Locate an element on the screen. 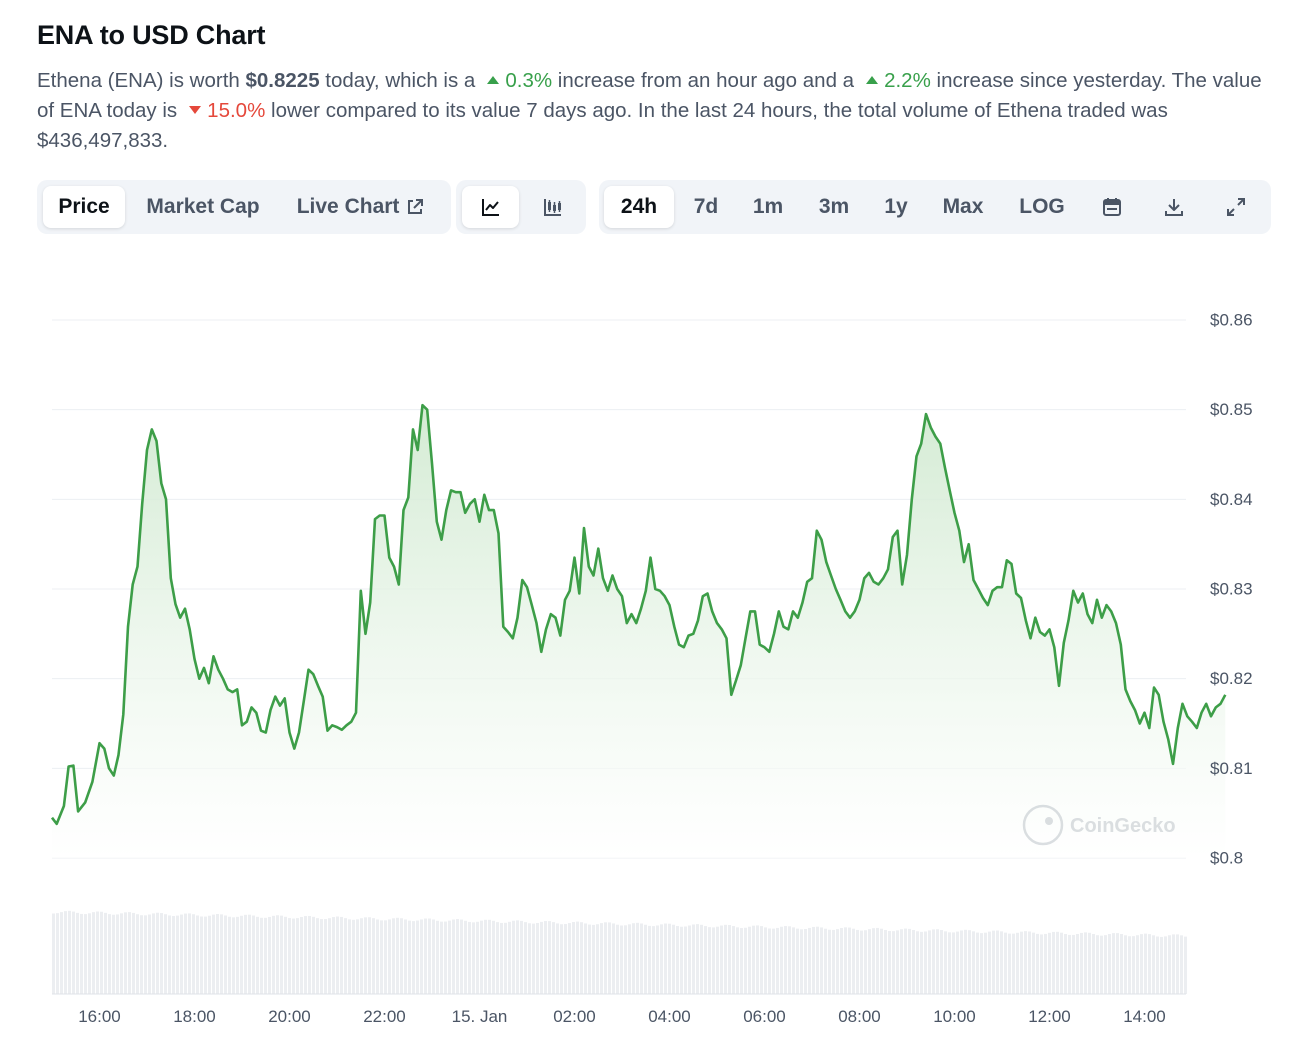 The height and width of the screenshot is (1050, 1314). coingecko-logo-icon is located at coordinates (1043, 825).